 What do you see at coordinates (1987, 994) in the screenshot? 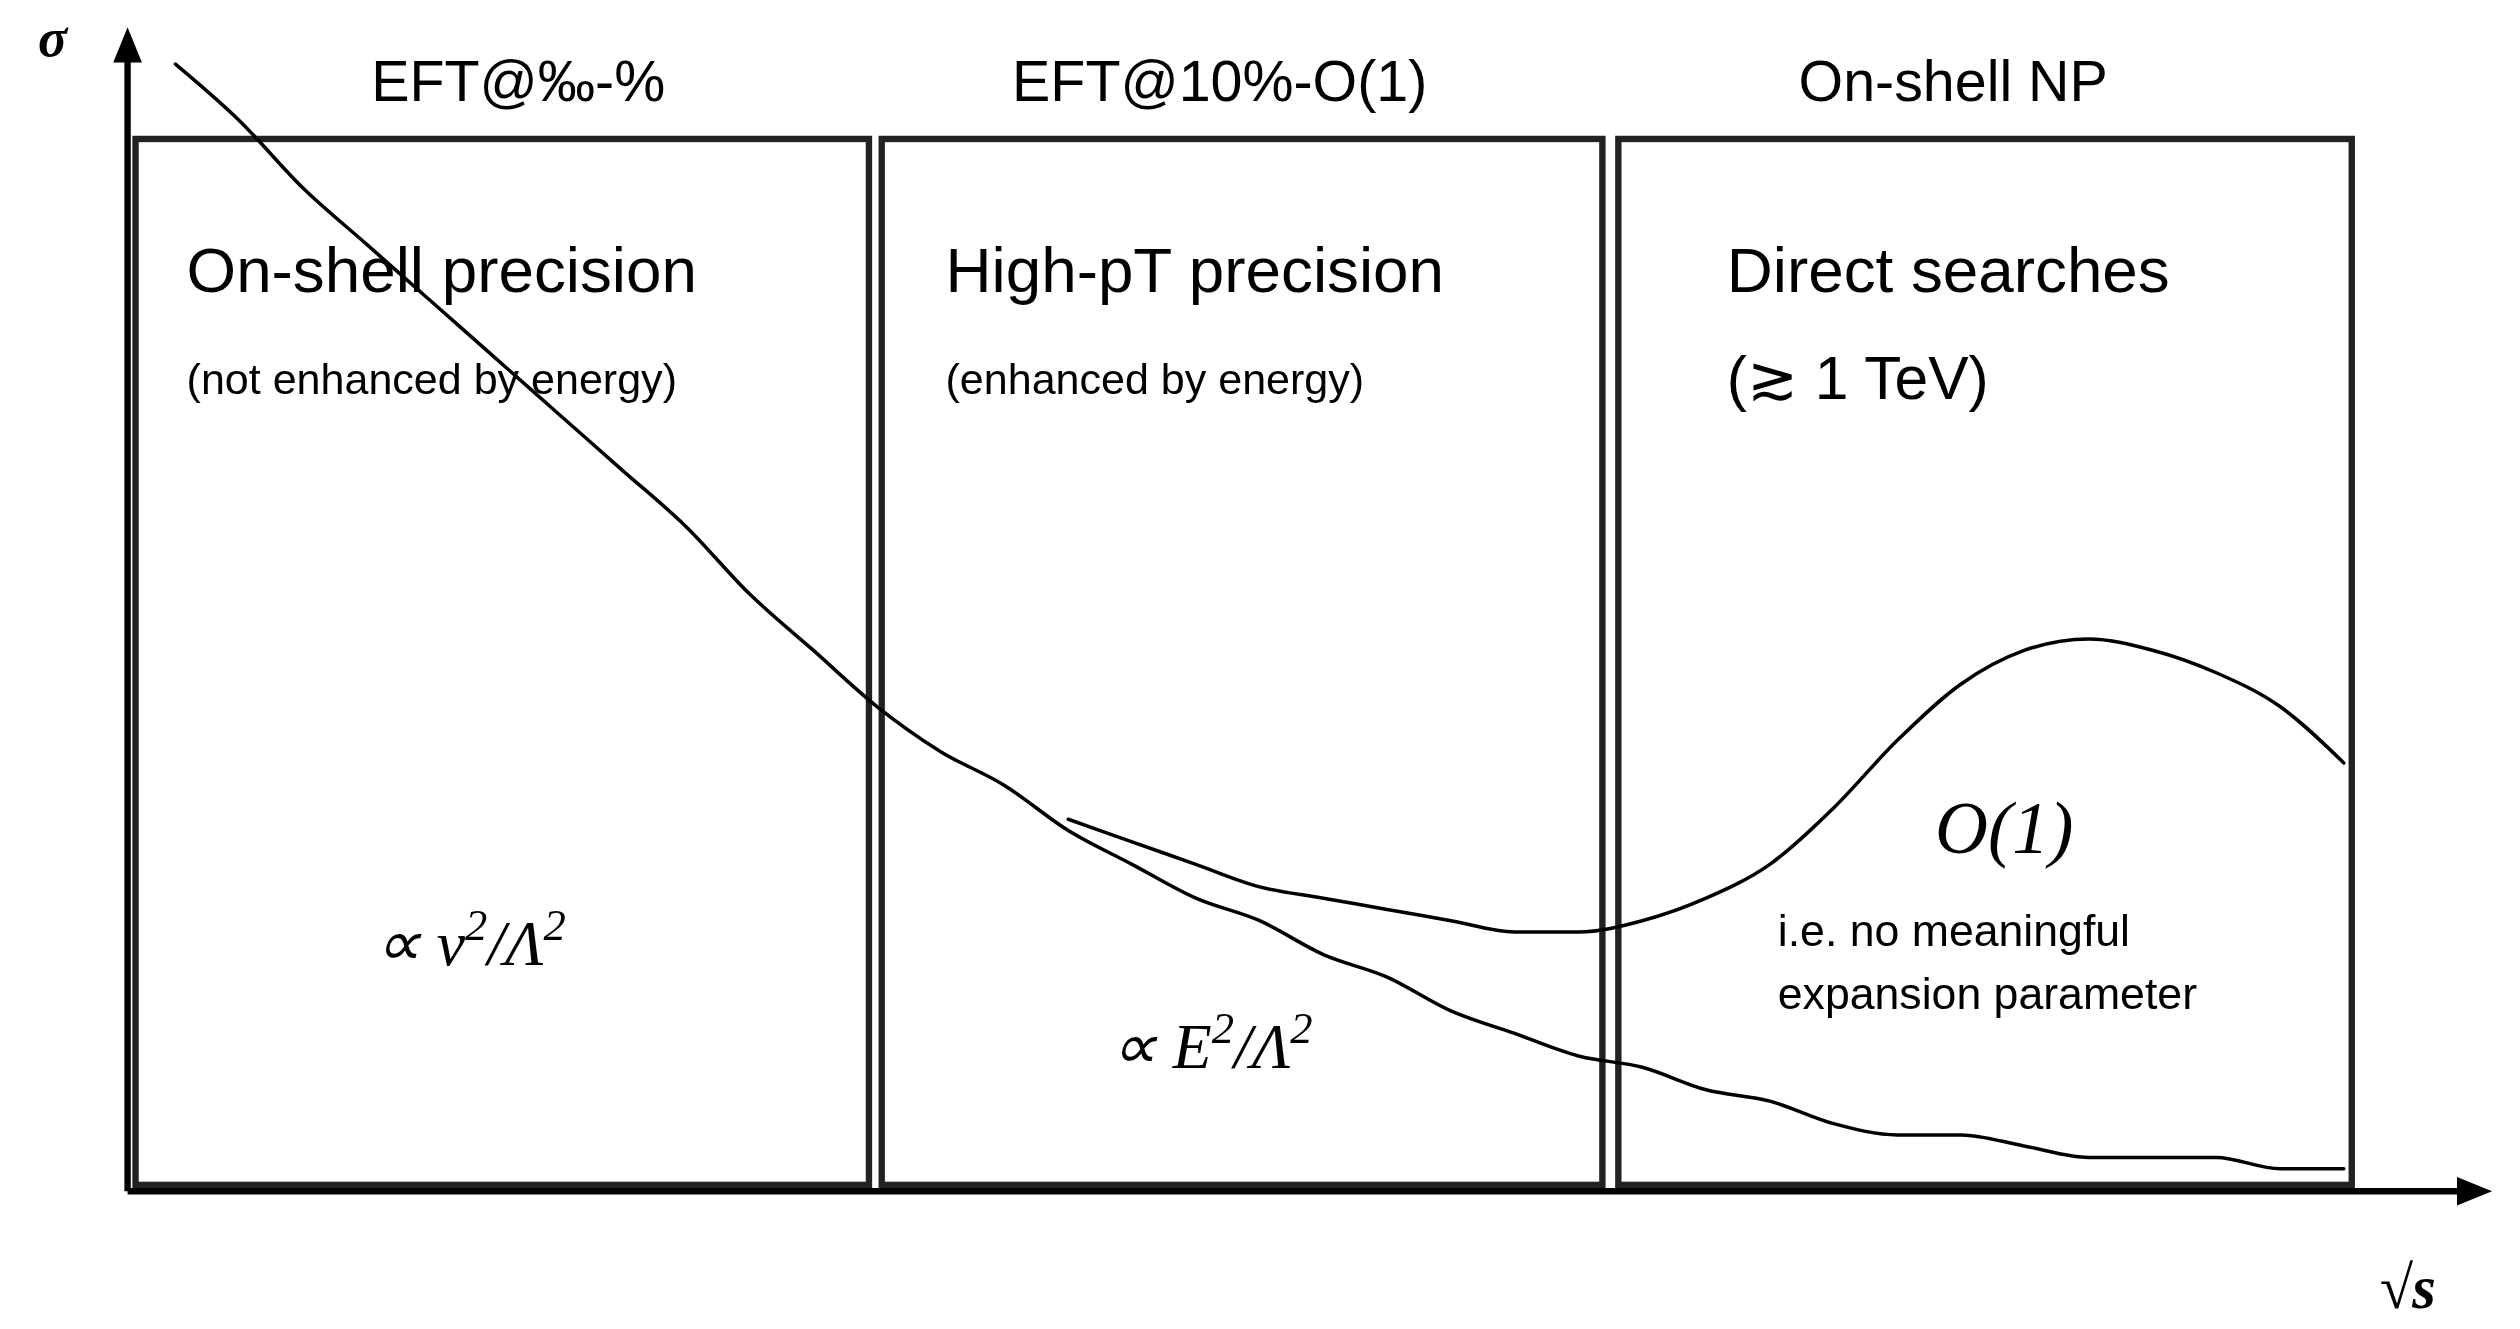
I see `annotation: expansion parameter` at bounding box center [1987, 994].